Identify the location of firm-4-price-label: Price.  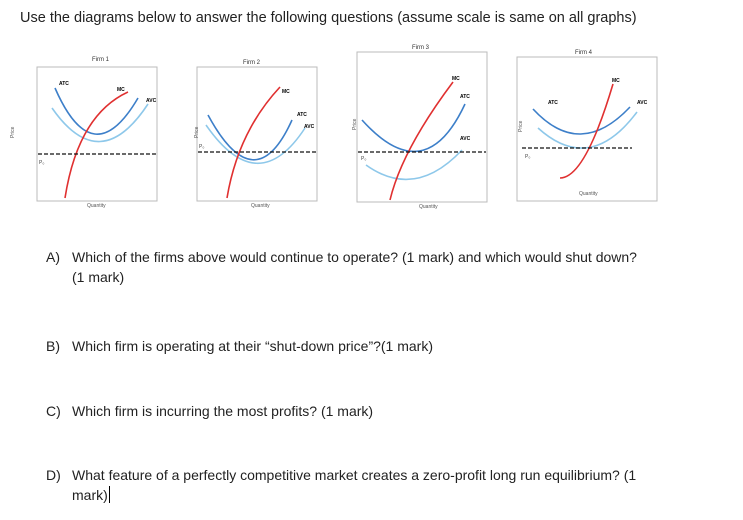
(521, 126).